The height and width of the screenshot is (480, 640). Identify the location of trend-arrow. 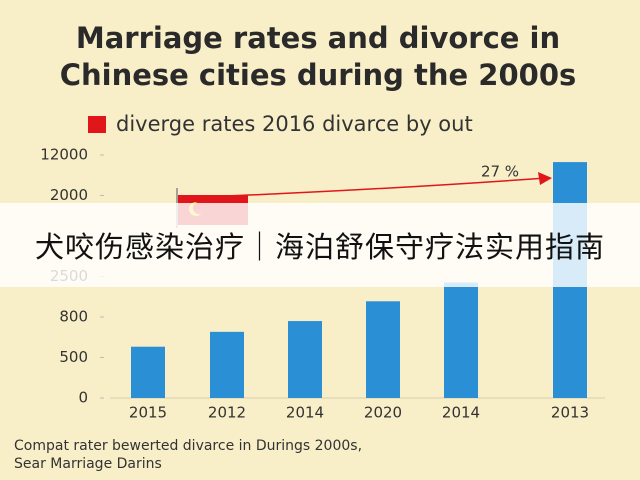
(363, 188).